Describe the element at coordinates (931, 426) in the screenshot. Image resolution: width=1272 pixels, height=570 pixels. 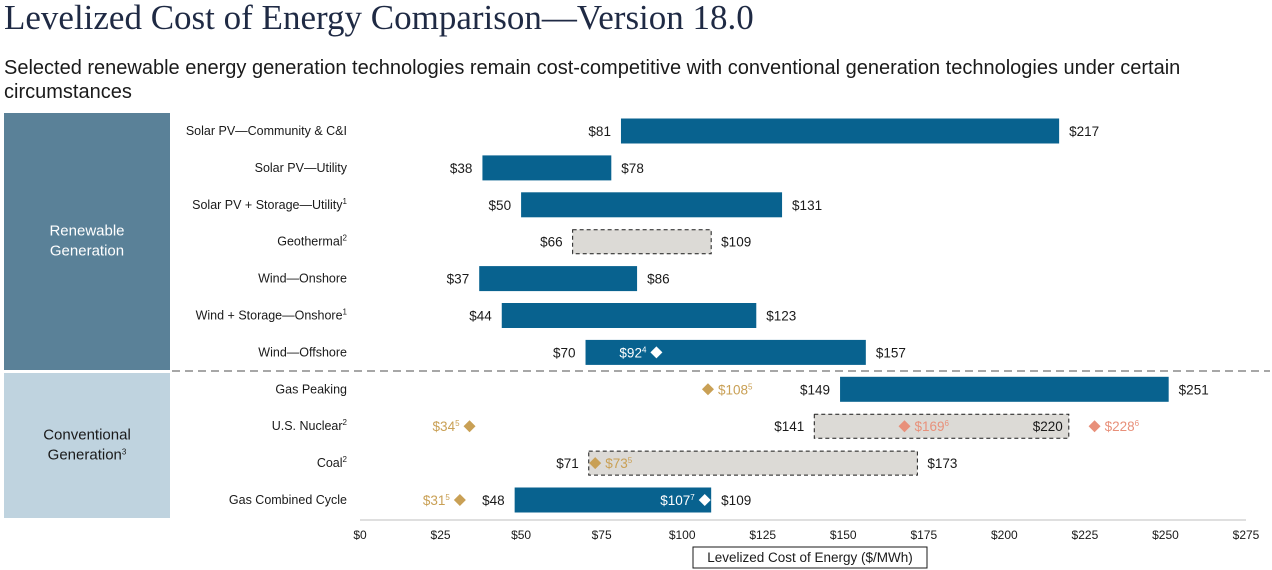
I see `marker-label: $1696` at that location.